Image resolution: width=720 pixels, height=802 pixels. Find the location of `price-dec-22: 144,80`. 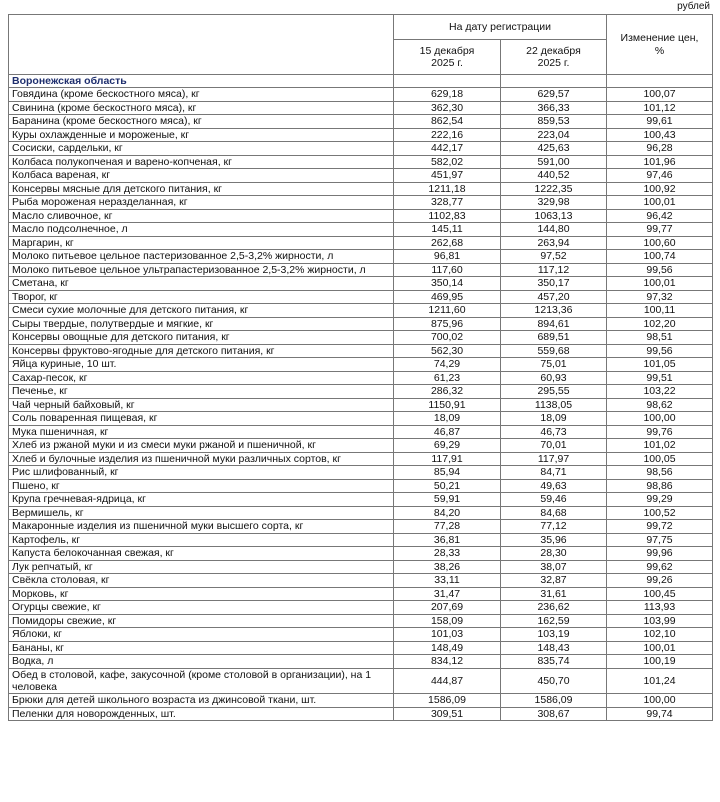

price-dec-22: 144,80 is located at coordinates (553, 229).